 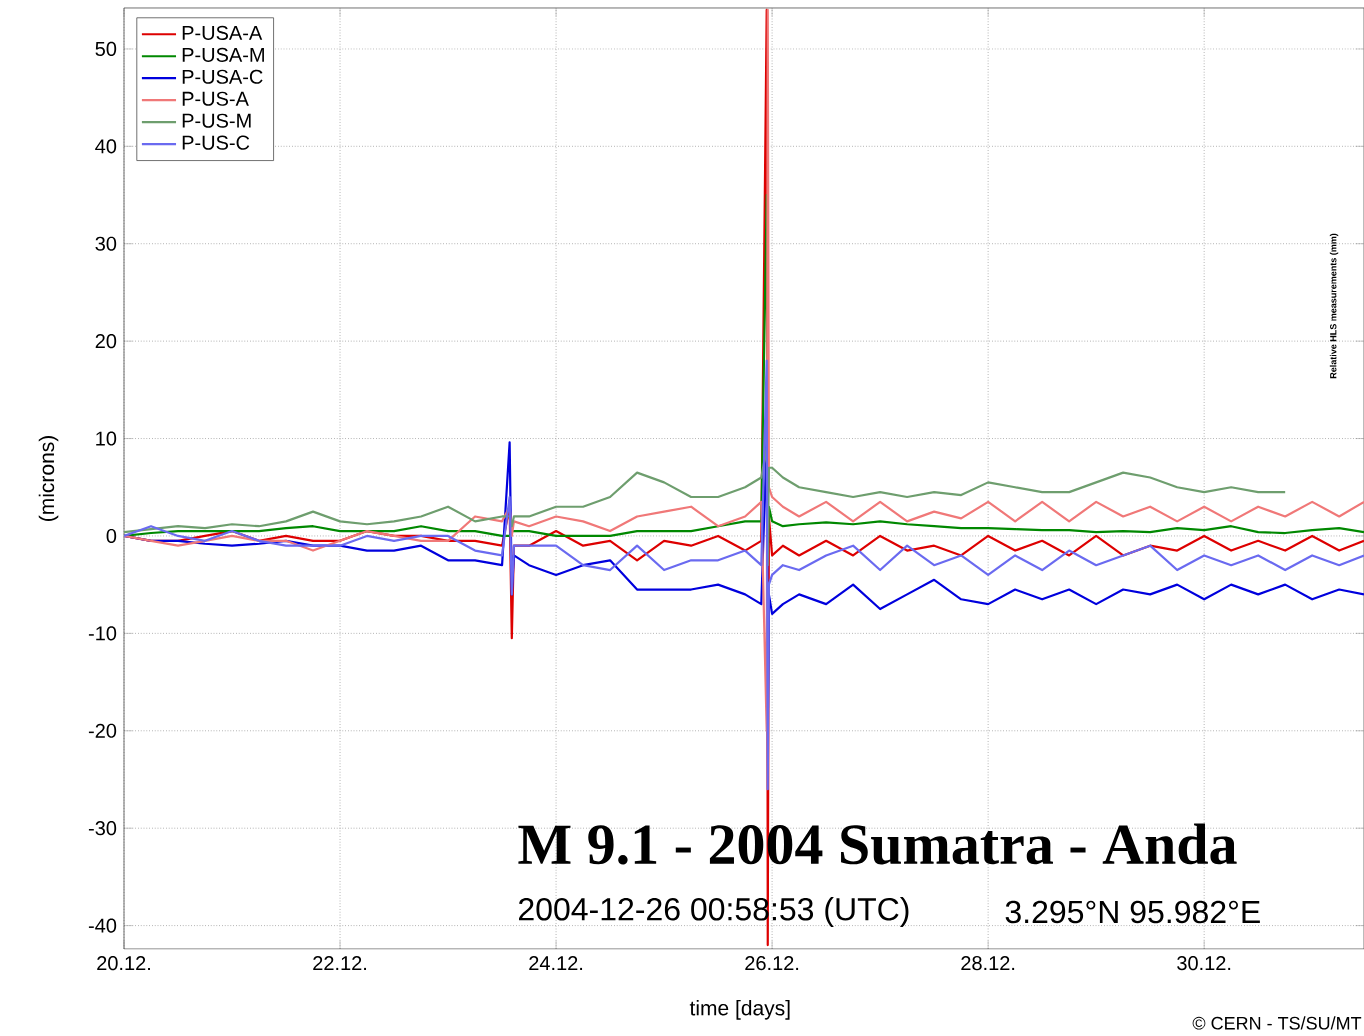 What do you see at coordinates (106, 243) in the screenshot?
I see `y-tick-label: 30` at bounding box center [106, 243].